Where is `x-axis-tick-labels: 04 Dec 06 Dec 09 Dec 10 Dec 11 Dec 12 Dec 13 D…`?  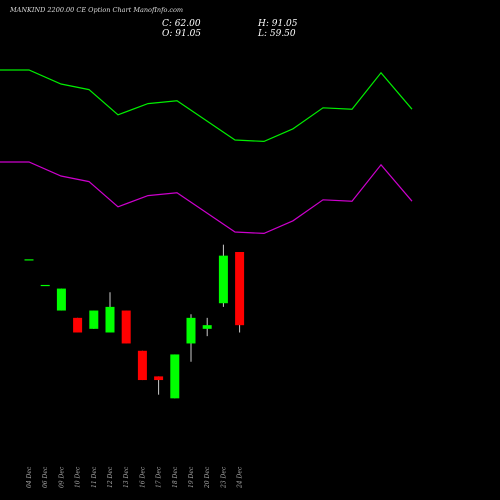
x-axis-tick-labels: 04 Dec 06 Dec 09 Dec 10 Dec 11 Dec 12 Dec 13 D… is located at coordinates (135, 477).